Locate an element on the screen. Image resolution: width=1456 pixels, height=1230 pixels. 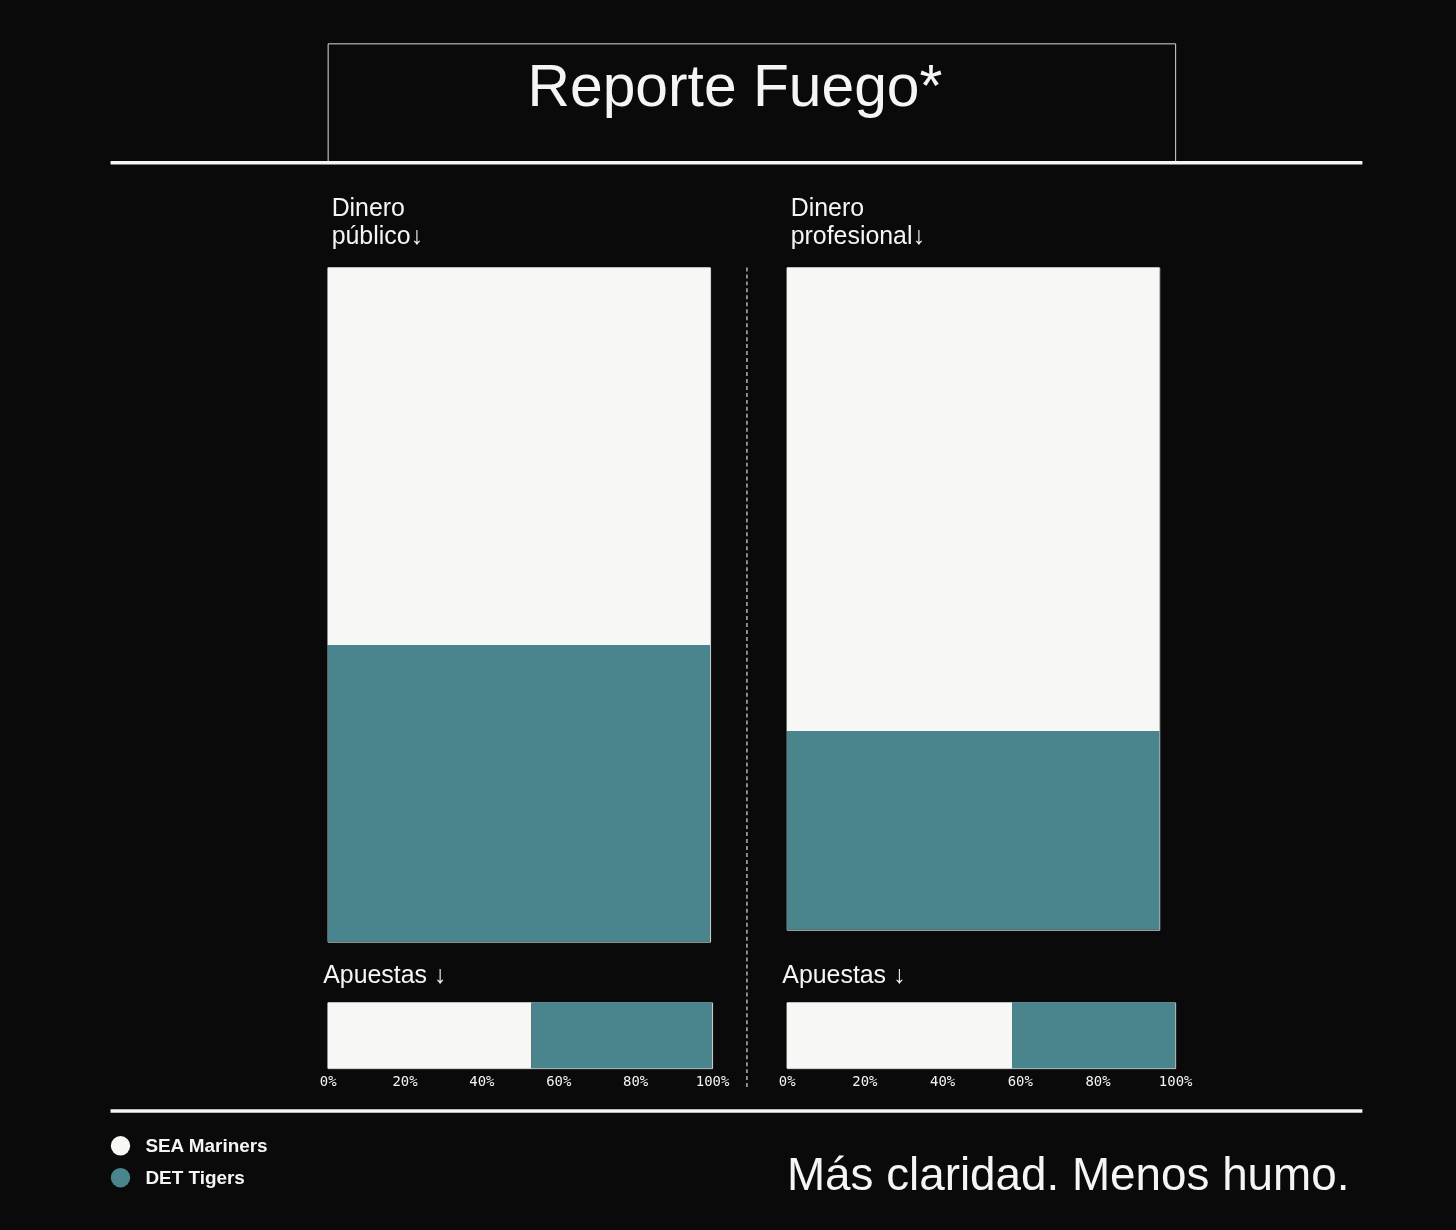
text: Reporte Fuego* is located at coordinates (735, 86).